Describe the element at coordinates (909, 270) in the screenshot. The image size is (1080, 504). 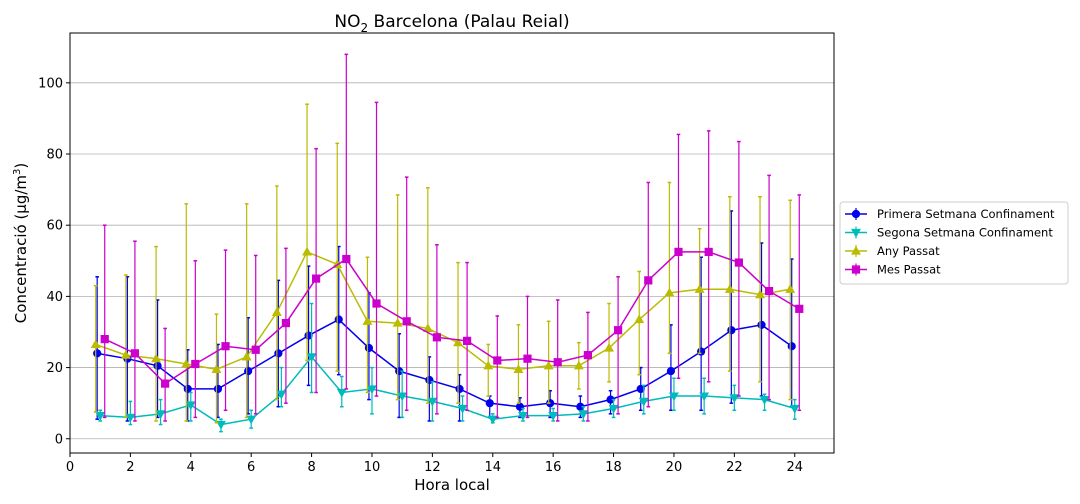
I see `legend-label: Mes Passat` at that location.